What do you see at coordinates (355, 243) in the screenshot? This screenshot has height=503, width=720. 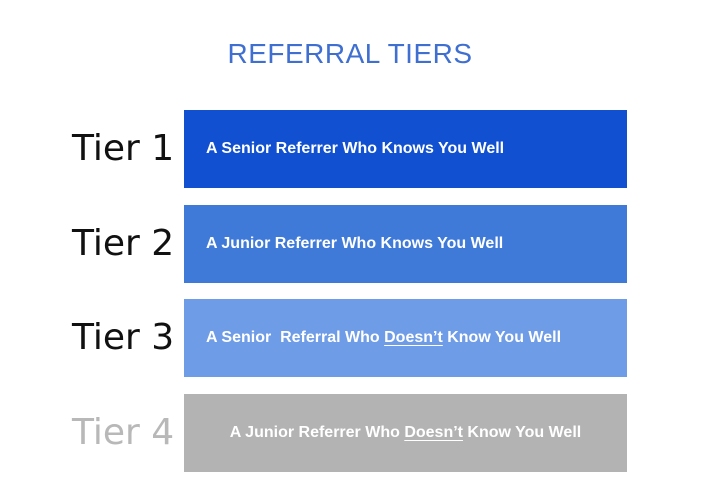 I see `tier-2-text: A Junior Referrer Who Knows You Well` at bounding box center [355, 243].